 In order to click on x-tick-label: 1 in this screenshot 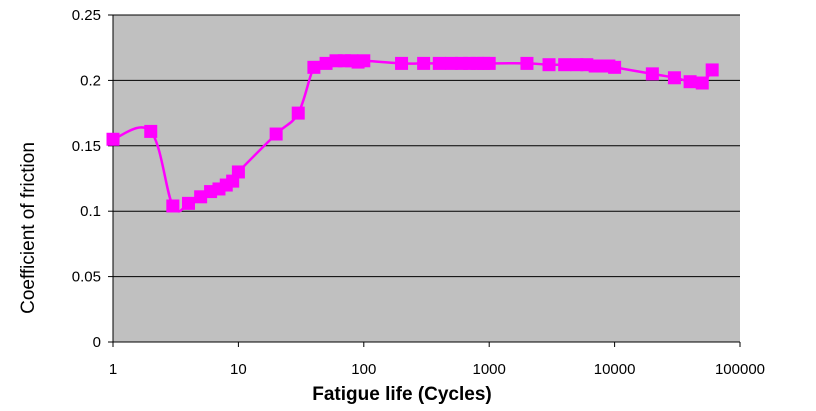, I will do `click(113, 369)`.